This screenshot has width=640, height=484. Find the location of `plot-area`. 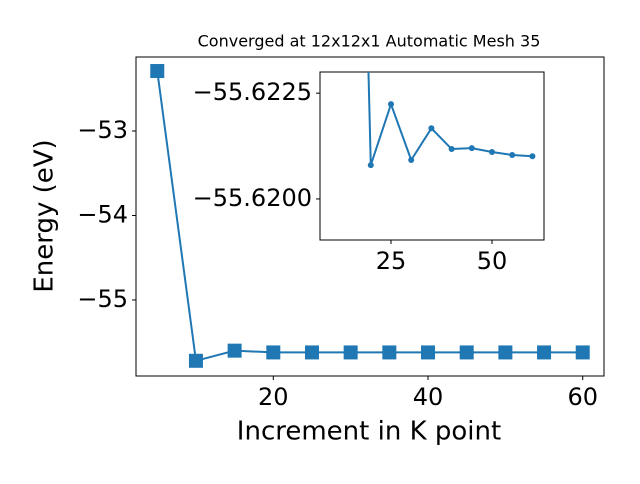

plot-area is located at coordinates (432, 156).